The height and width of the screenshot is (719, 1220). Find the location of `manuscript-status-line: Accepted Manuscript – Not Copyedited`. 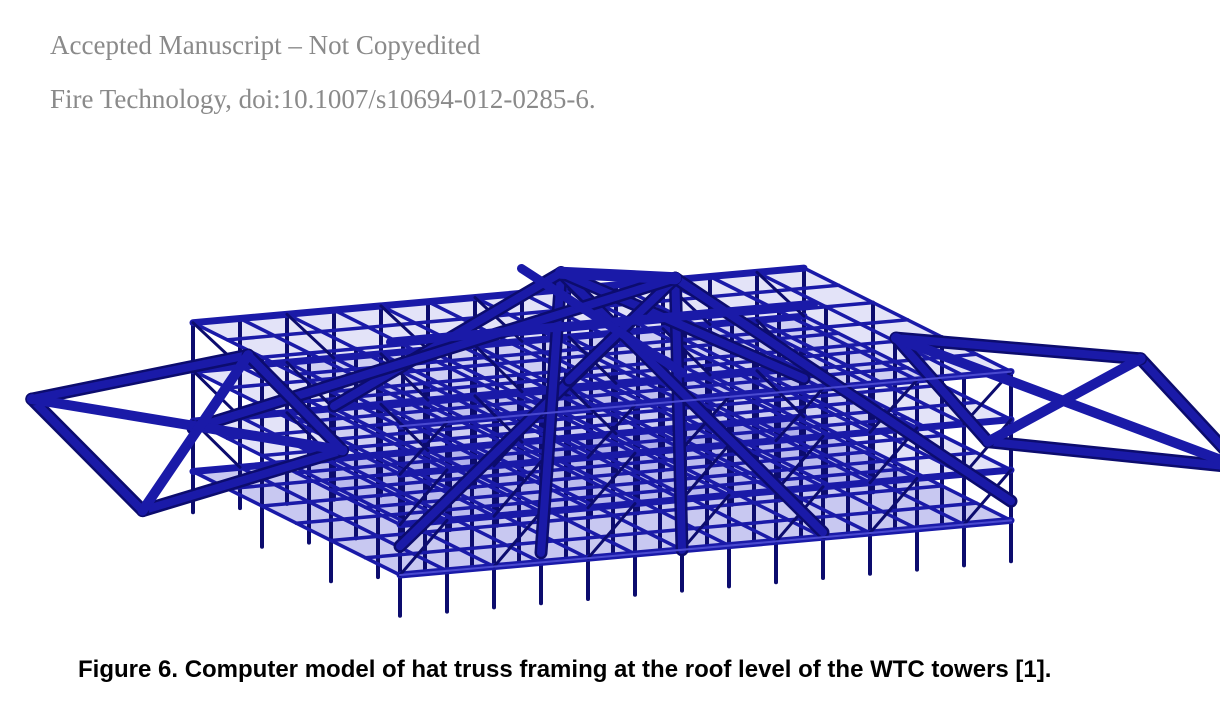

manuscript-status-line: Accepted Manuscript – Not Copyedited is located at coordinates (265, 45).